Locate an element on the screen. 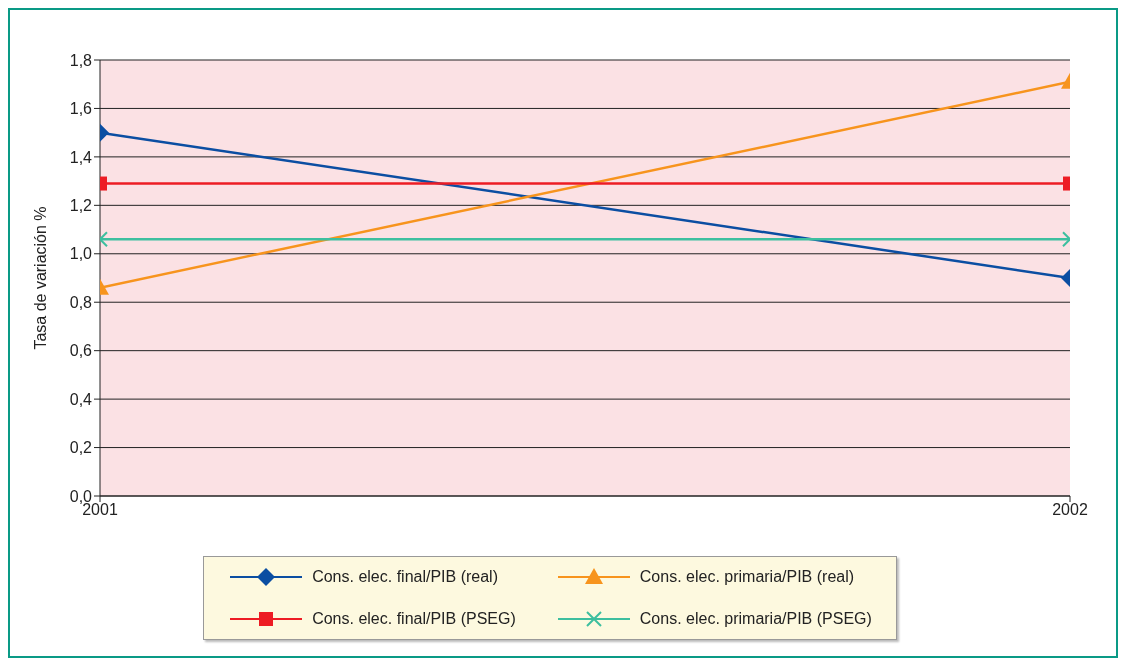  legend-label: Cons. elec. primaria/PIB (real) is located at coordinates (747, 577).